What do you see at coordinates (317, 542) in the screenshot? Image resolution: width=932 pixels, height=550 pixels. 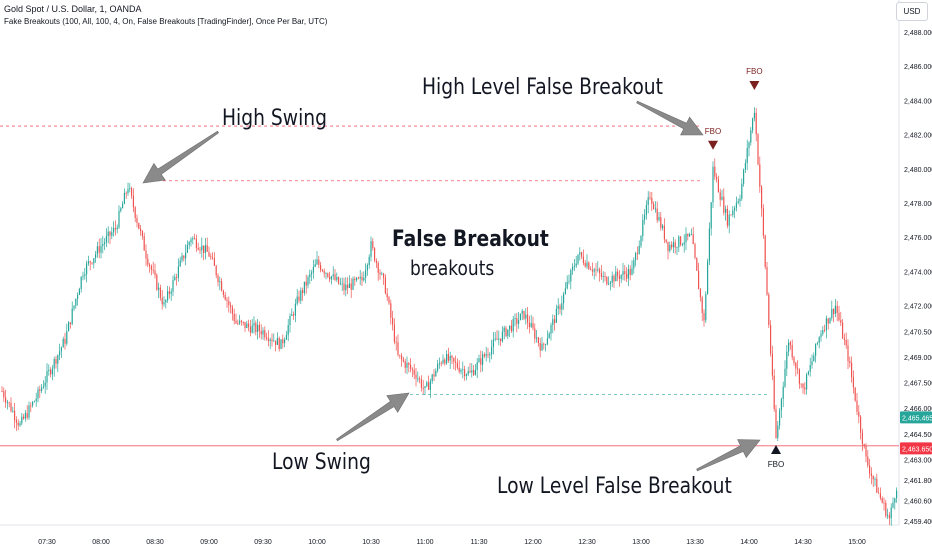 I see `x-tick-label: 10:00` at bounding box center [317, 542].